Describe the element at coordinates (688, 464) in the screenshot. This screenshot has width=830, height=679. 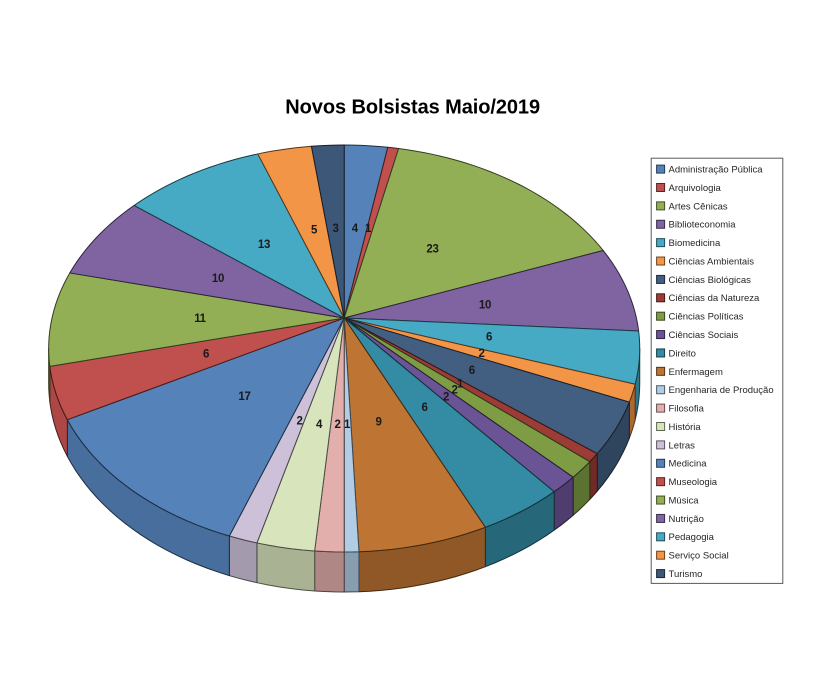
I see `svg-text: Medicina` at that location.